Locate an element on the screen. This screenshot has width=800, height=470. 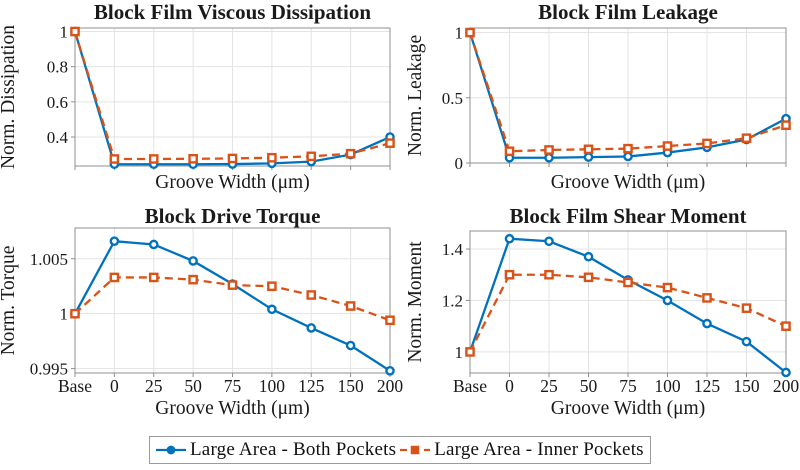
y-axis-label: Norm. Dissipation is located at coordinates (9, 97).